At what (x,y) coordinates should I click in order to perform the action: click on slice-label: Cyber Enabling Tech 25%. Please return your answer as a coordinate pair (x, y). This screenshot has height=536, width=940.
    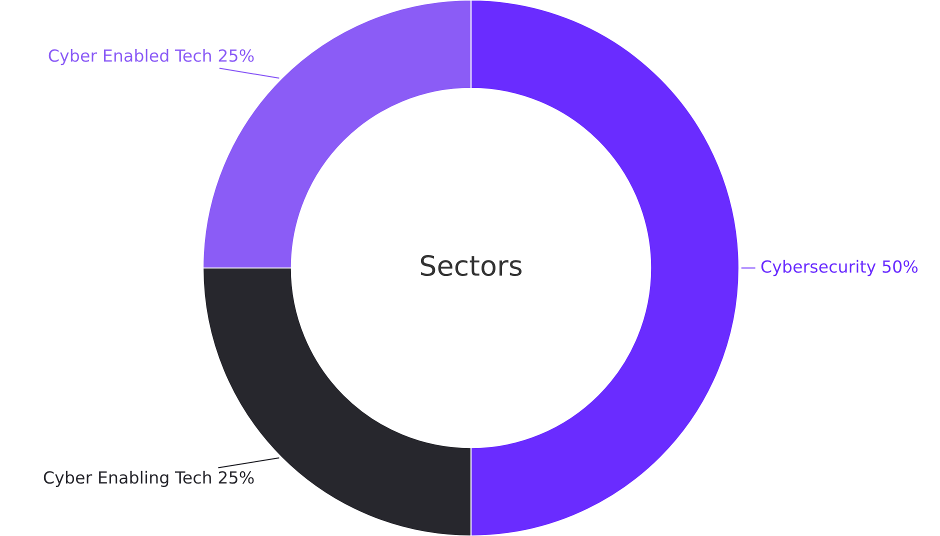
    Looking at the image, I should click on (149, 479).